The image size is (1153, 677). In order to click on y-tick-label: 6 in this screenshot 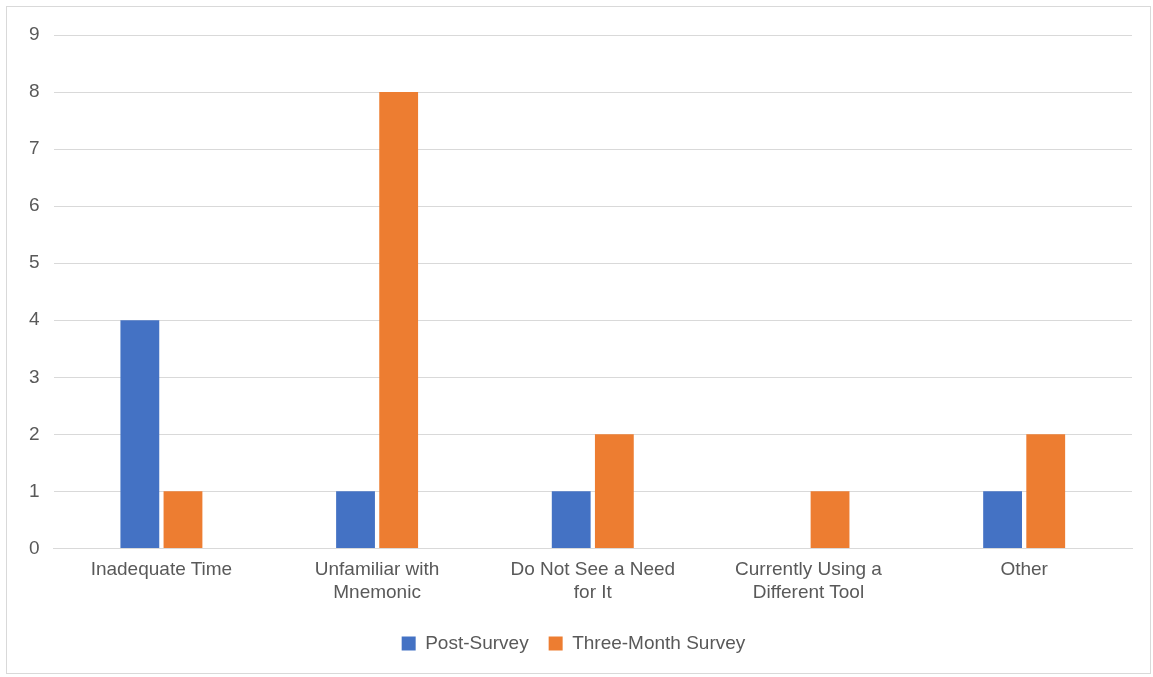, I will do `click(34, 205)`.